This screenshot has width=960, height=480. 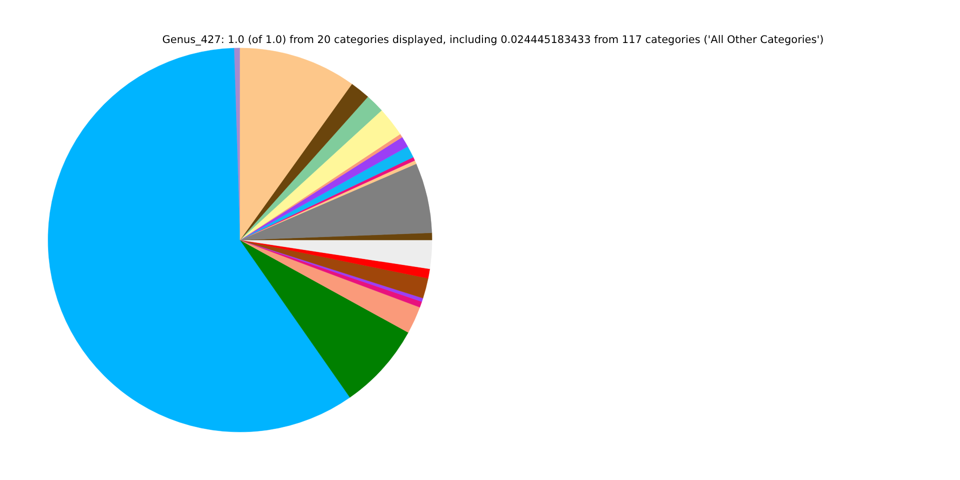 I want to click on text: Genus_427: 1.0 (of 1.0) from 20 categories displayed, including 0.024445183433 from 117 categories ('All Other Categories'), so click(x=493, y=40).